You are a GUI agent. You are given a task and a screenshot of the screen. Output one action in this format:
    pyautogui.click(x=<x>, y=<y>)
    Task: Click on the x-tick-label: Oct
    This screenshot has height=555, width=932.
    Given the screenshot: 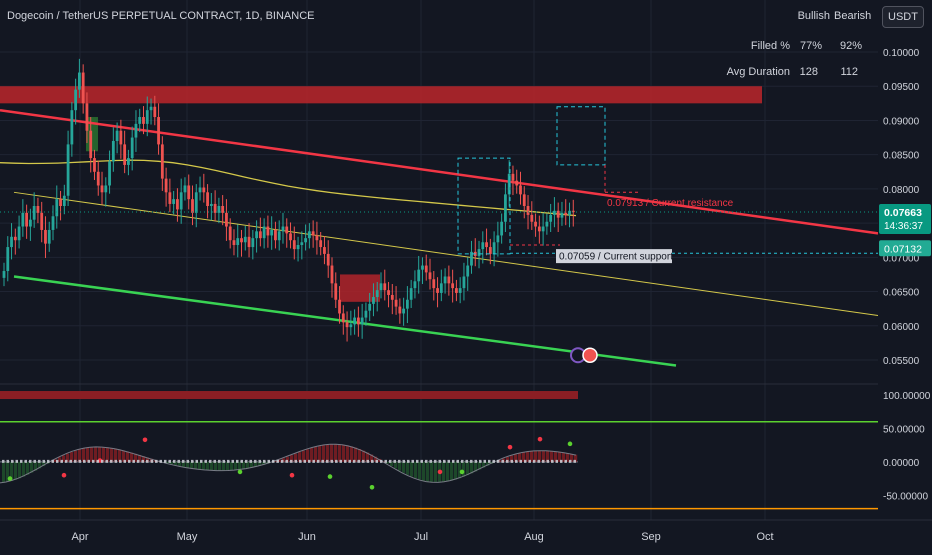 What is the action you would take?
    pyautogui.click(x=764, y=537)
    